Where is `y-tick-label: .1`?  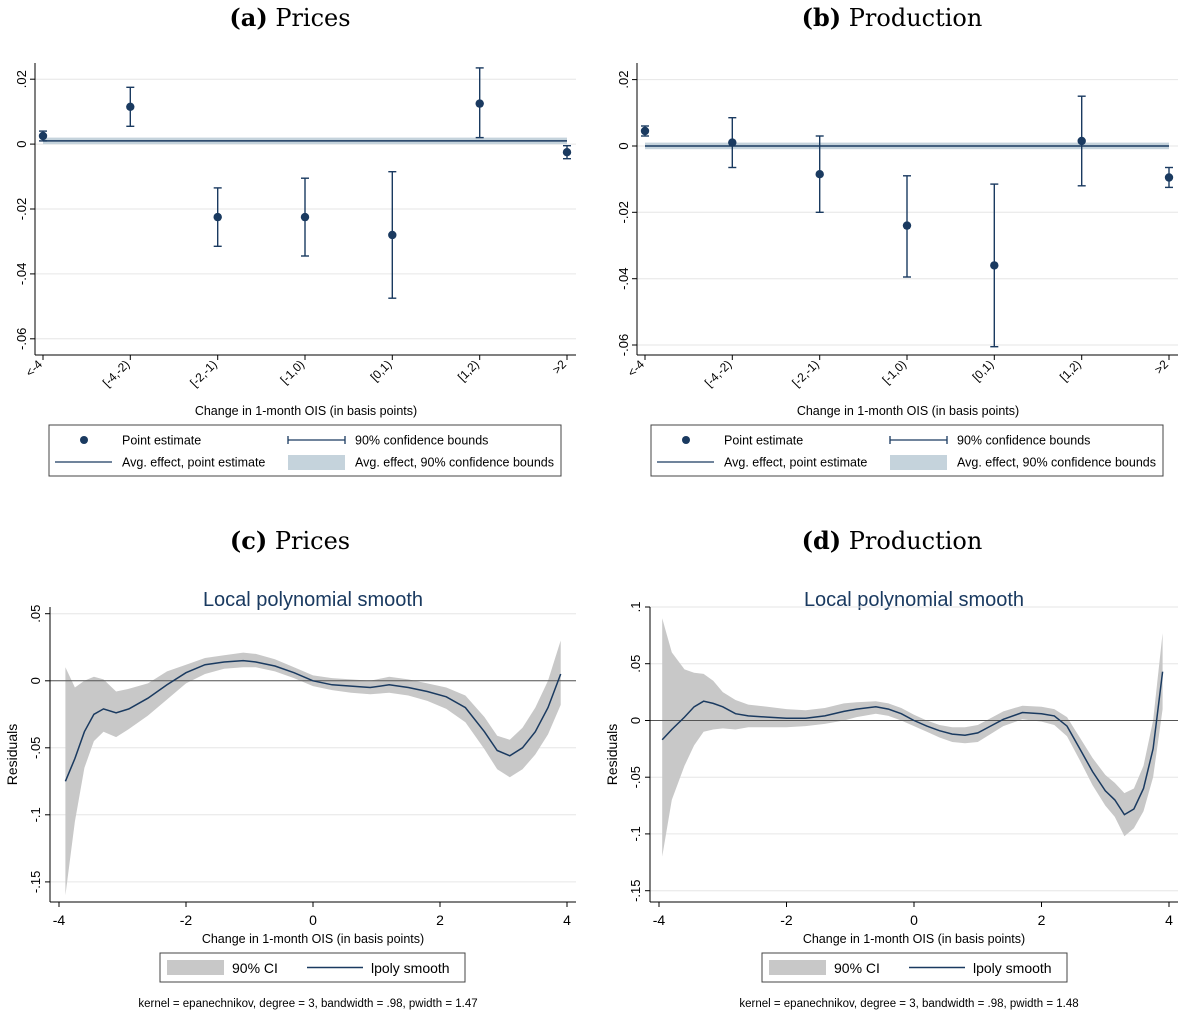 y-tick-label: .1 is located at coordinates (635, 607).